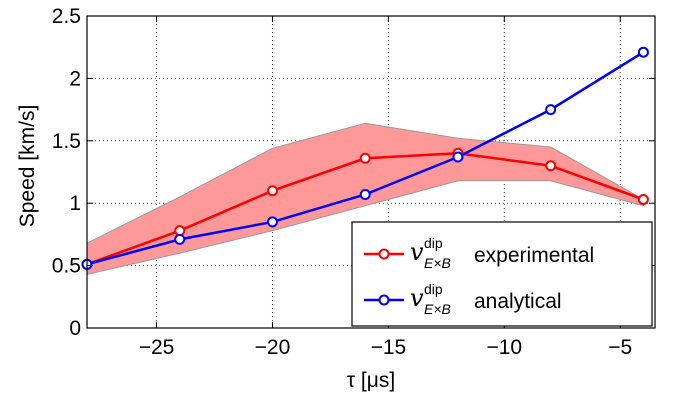 Image resolution: width=673 pixels, height=397 pixels. Describe the element at coordinates (417, 298) in the screenshot. I see `legend-symbol-analytical: v` at that location.